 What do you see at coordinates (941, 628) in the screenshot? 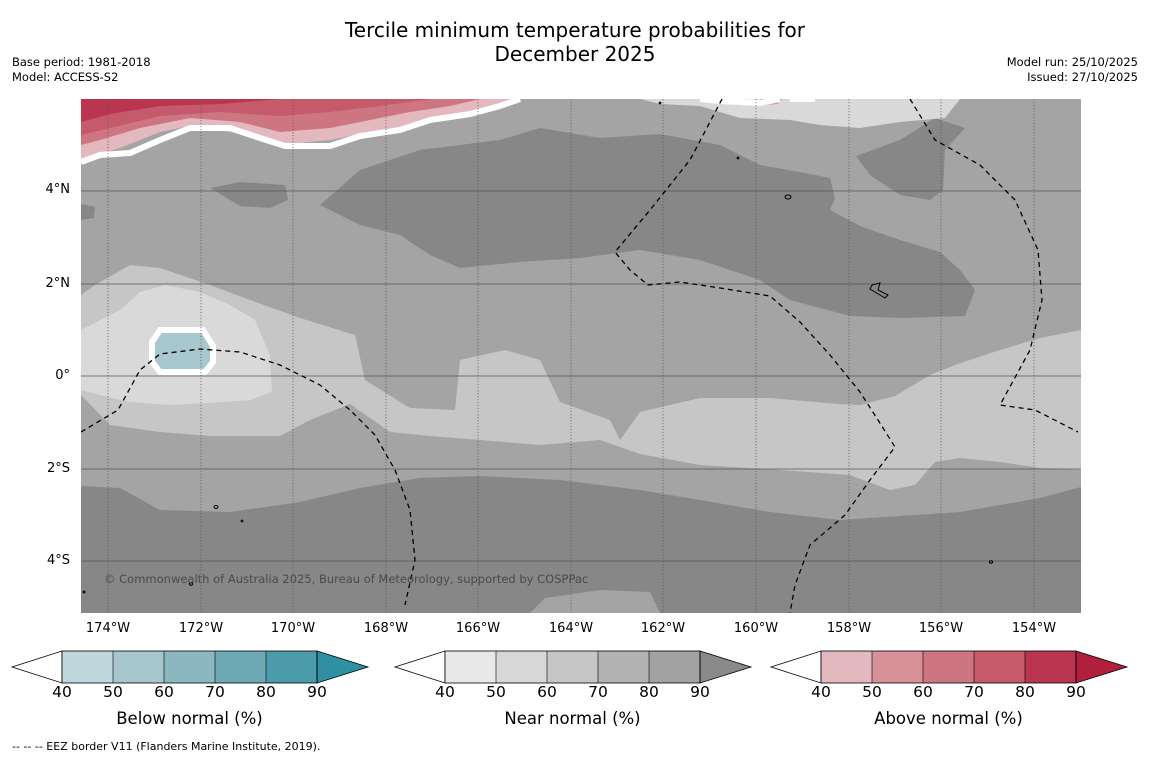
I see `lon-label-156w: 156°W` at bounding box center [941, 628].